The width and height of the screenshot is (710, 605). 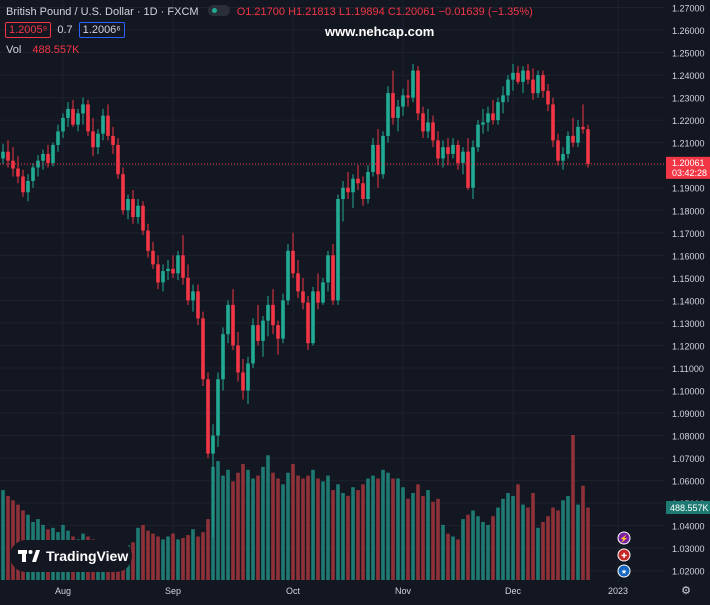 What do you see at coordinates (173, 591) in the screenshot?
I see `time-axis-label: Sep` at bounding box center [173, 591].